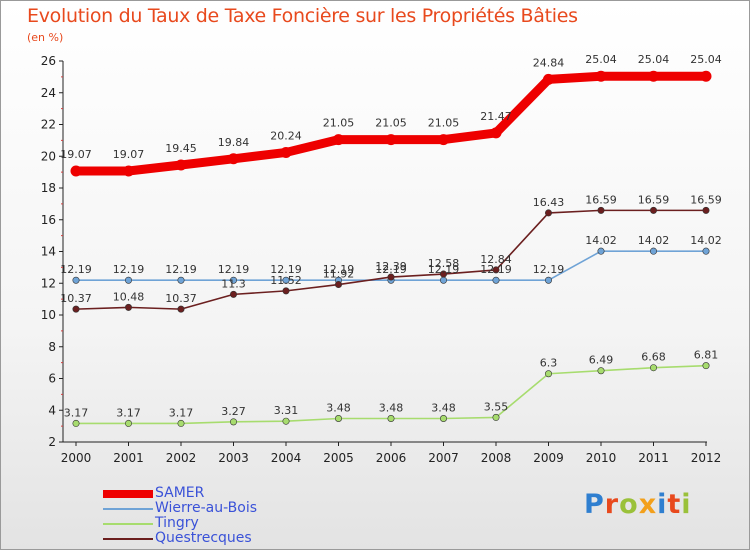 This screenshot has width=750, height=550. Describe the element at coordinates (45, 37) in the screenshot. I see `chart-unit-label: (en %)` at that location.